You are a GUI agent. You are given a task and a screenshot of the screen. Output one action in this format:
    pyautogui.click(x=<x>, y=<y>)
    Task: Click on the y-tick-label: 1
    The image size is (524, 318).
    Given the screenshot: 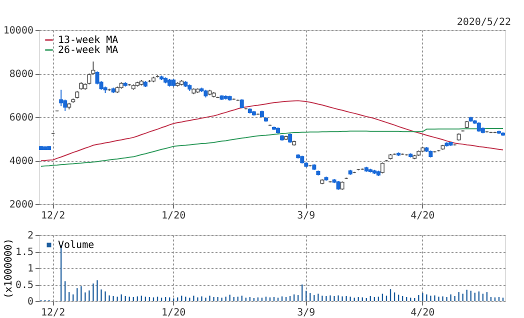 What is the action you would take?
    pyautogui.click(x=30, y=269)
    